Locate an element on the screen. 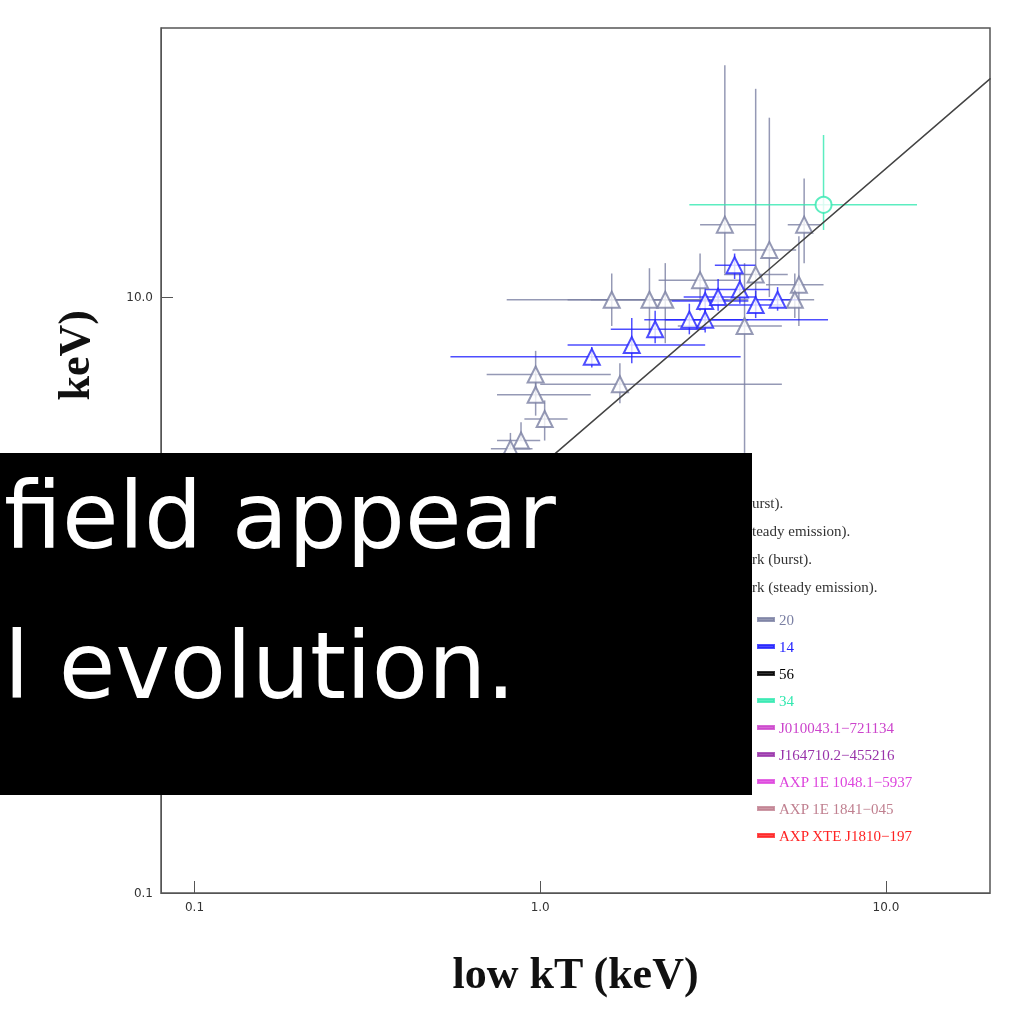 This screenshot has height=1020, width=1009. text: field appear l evolution. is located at coordinates (280, 591).